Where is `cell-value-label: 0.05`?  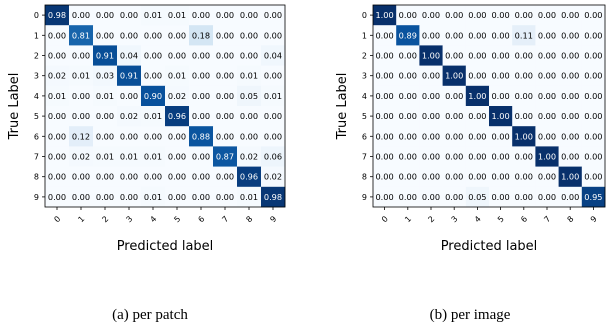
cell-value-label: 0.05 is located at coordinates (249, 96).